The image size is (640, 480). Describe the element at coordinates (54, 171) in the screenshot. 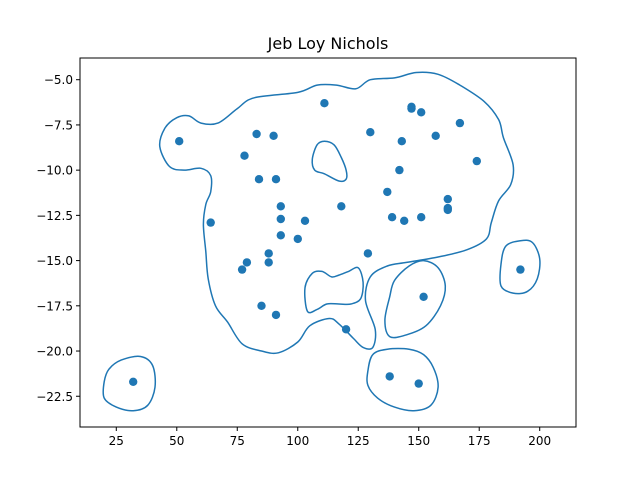

I see `y-tick-label: −10.0` at that location.